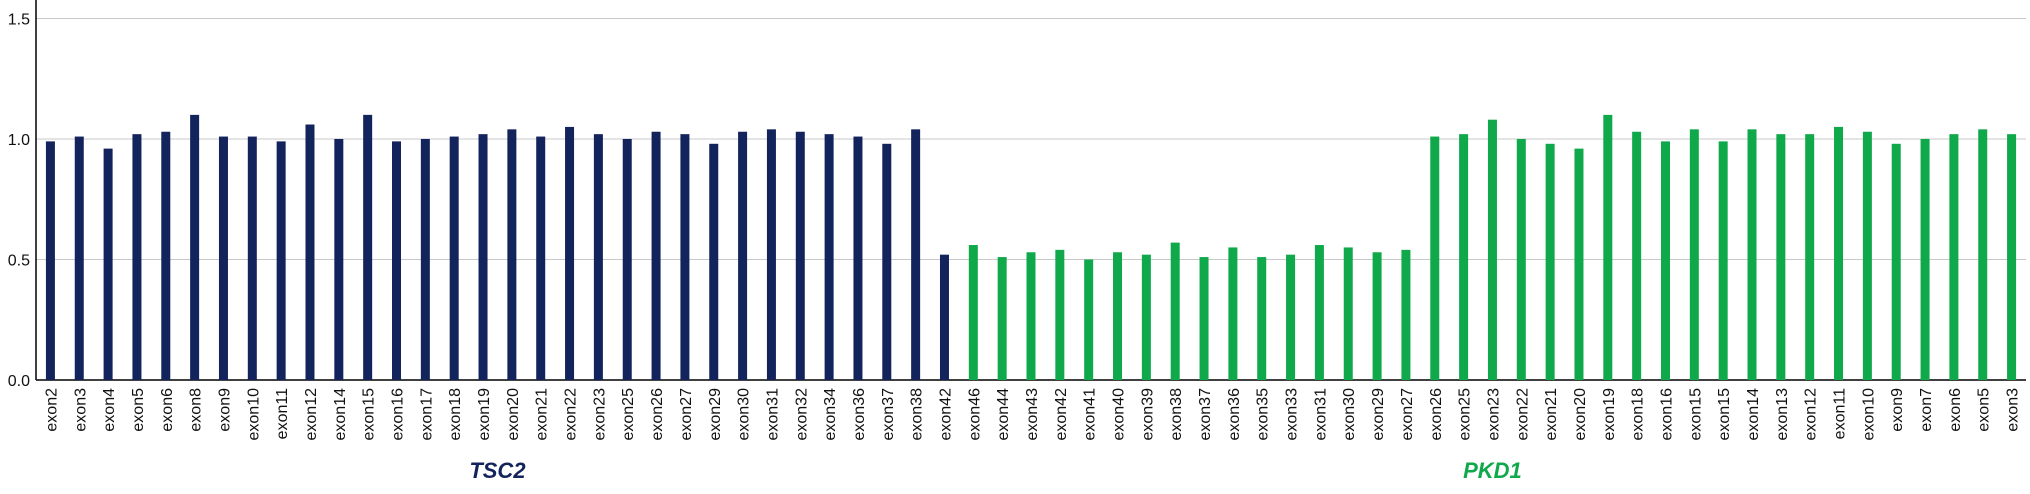 This screenshot has height=494, width=2030. What do you see at coordinates (917, 414) in the screenshot?
I see `x-tick-label: exon38` at bounding box center [917, 414].